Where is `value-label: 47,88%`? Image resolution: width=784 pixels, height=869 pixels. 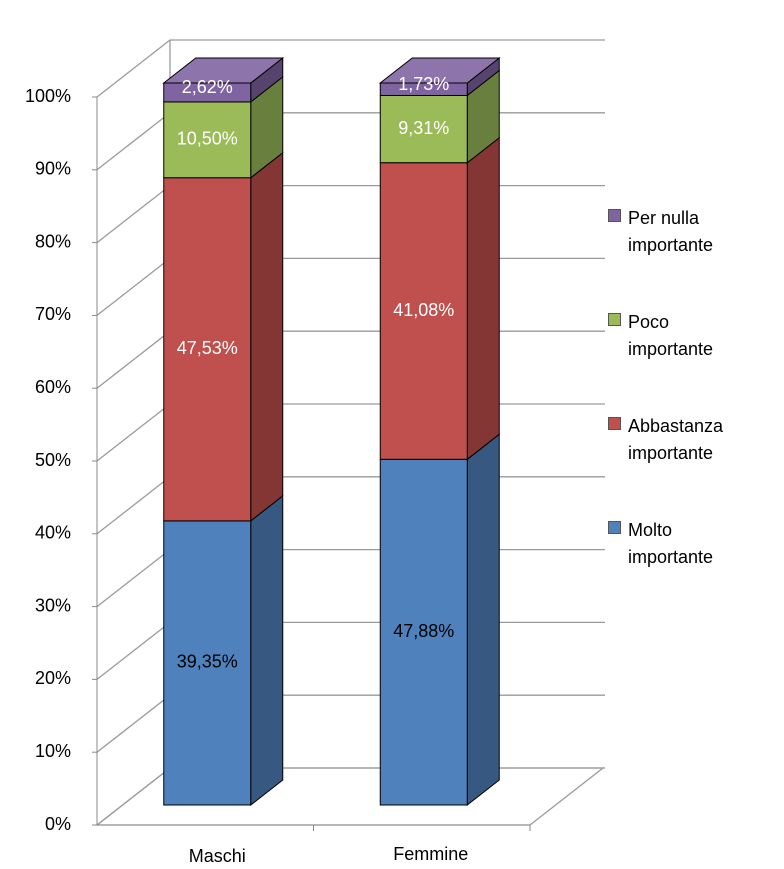 value-label: 47,88% is located at coordinates (423, 631).